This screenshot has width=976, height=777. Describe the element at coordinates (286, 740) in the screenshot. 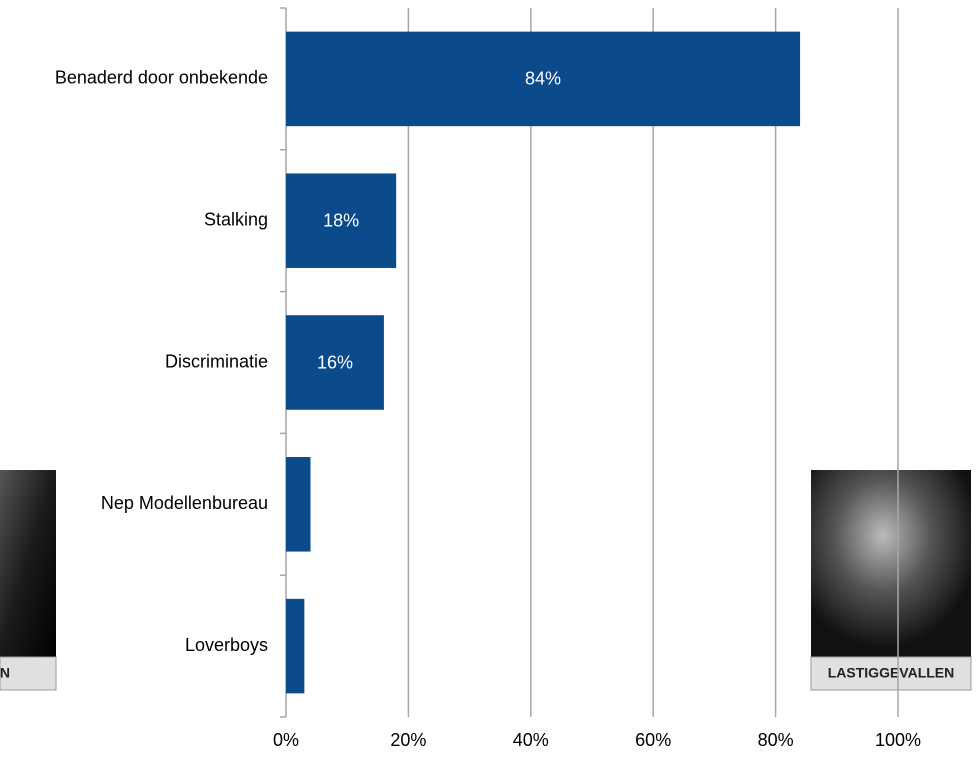

I see `x-tick-label: 0%` at that location.